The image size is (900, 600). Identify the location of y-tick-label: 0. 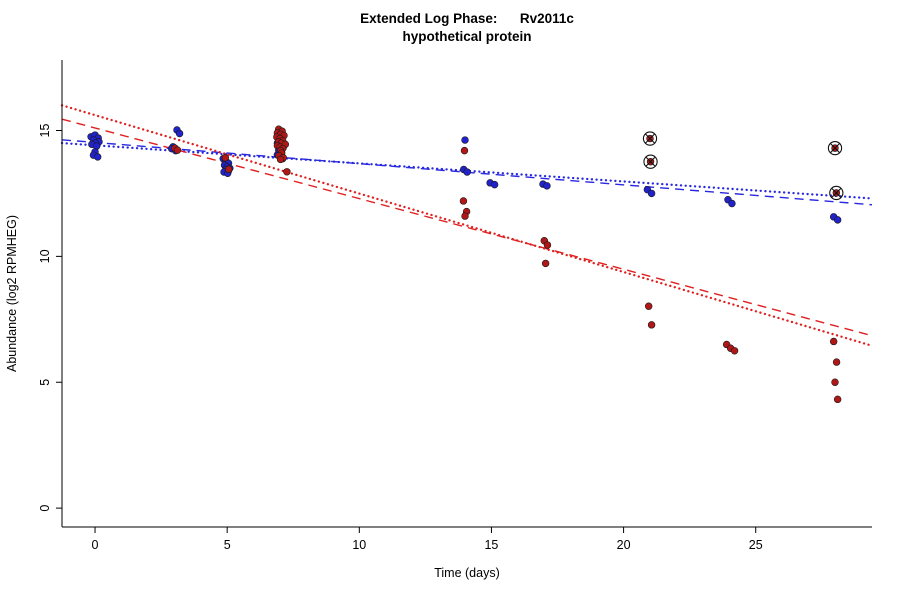
(45, 508).